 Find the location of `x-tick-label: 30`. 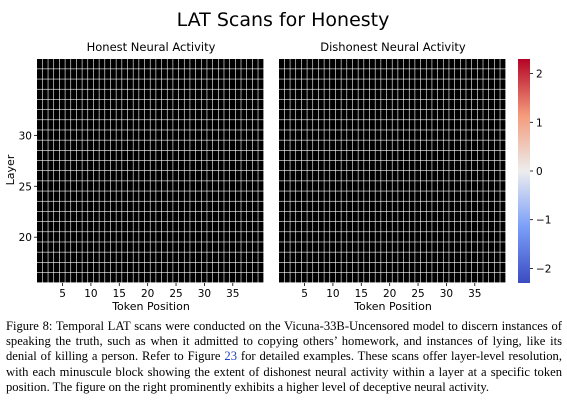

x-tick-label: 30 is located at coordinates (446, 294).